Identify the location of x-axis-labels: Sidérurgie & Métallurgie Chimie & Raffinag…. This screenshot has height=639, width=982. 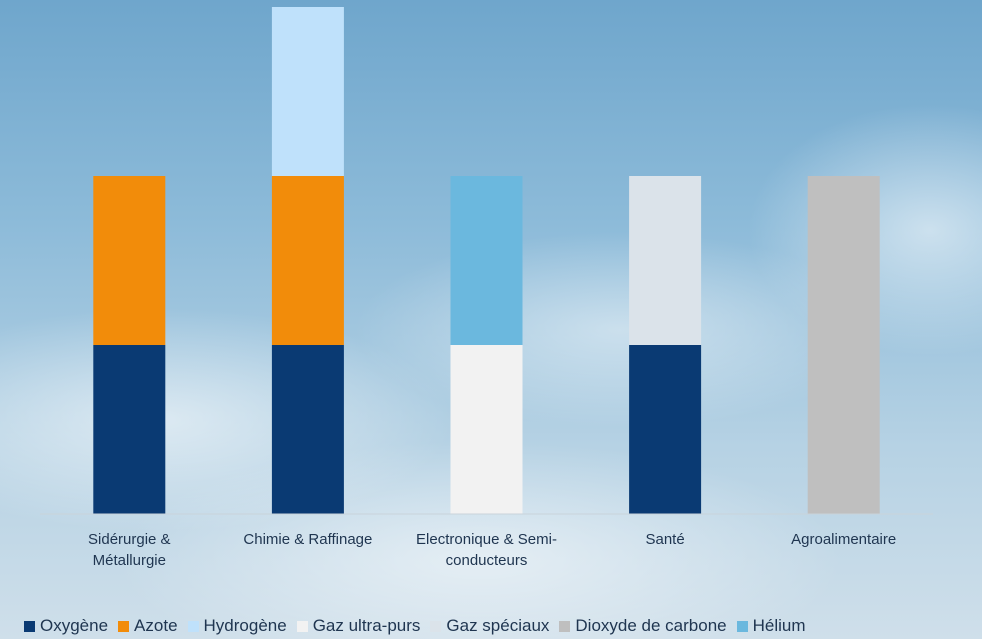
(492, 550).